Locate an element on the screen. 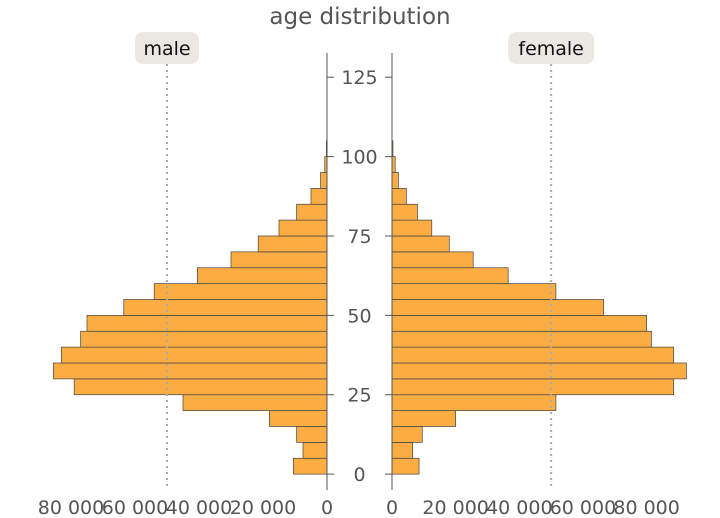 Image resolution: width=720 pixels, height=518 pixels. female-x-tick-label: 40 000 is located at coordinates (519, 507).